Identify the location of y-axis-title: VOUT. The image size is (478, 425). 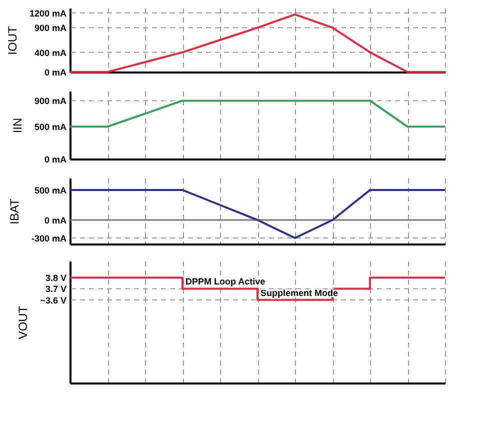
(23, 322).